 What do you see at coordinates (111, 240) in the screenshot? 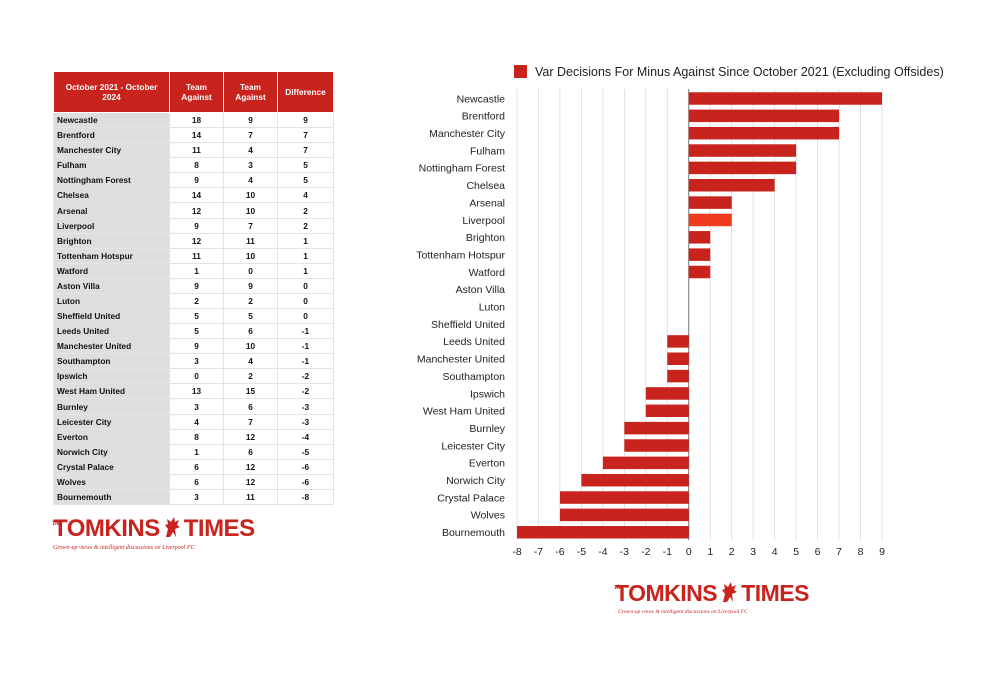
I see `team-name-cell: Brighton` at bounding box center [111, 240].